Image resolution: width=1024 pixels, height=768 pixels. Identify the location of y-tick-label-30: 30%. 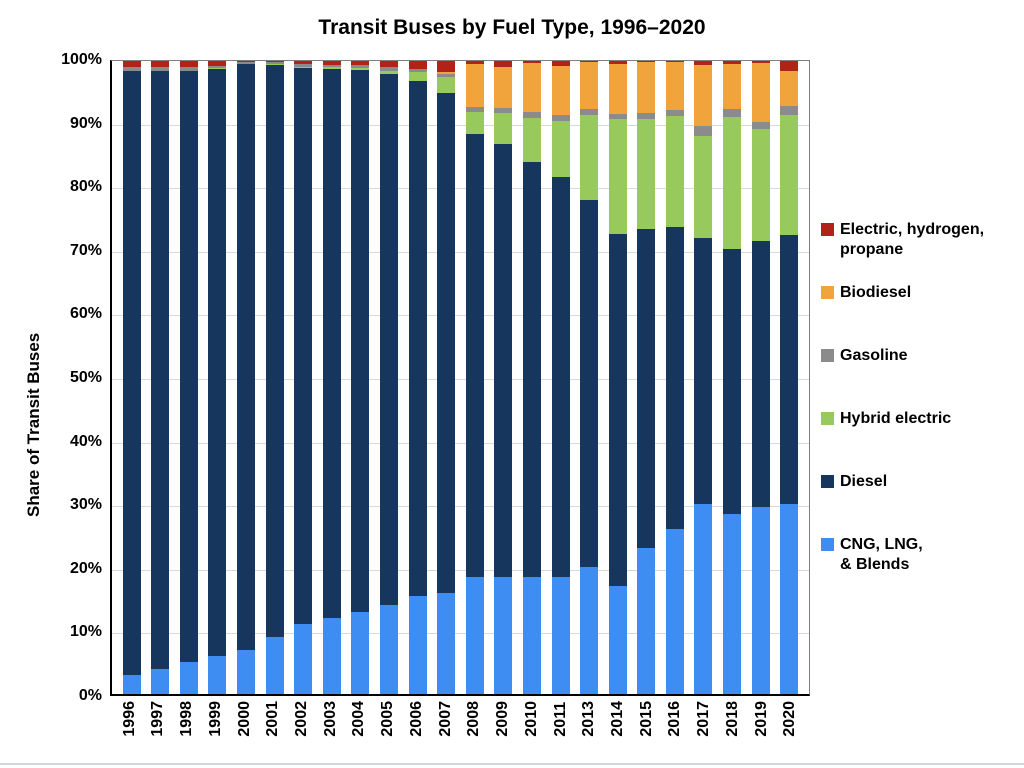
(85, 505).